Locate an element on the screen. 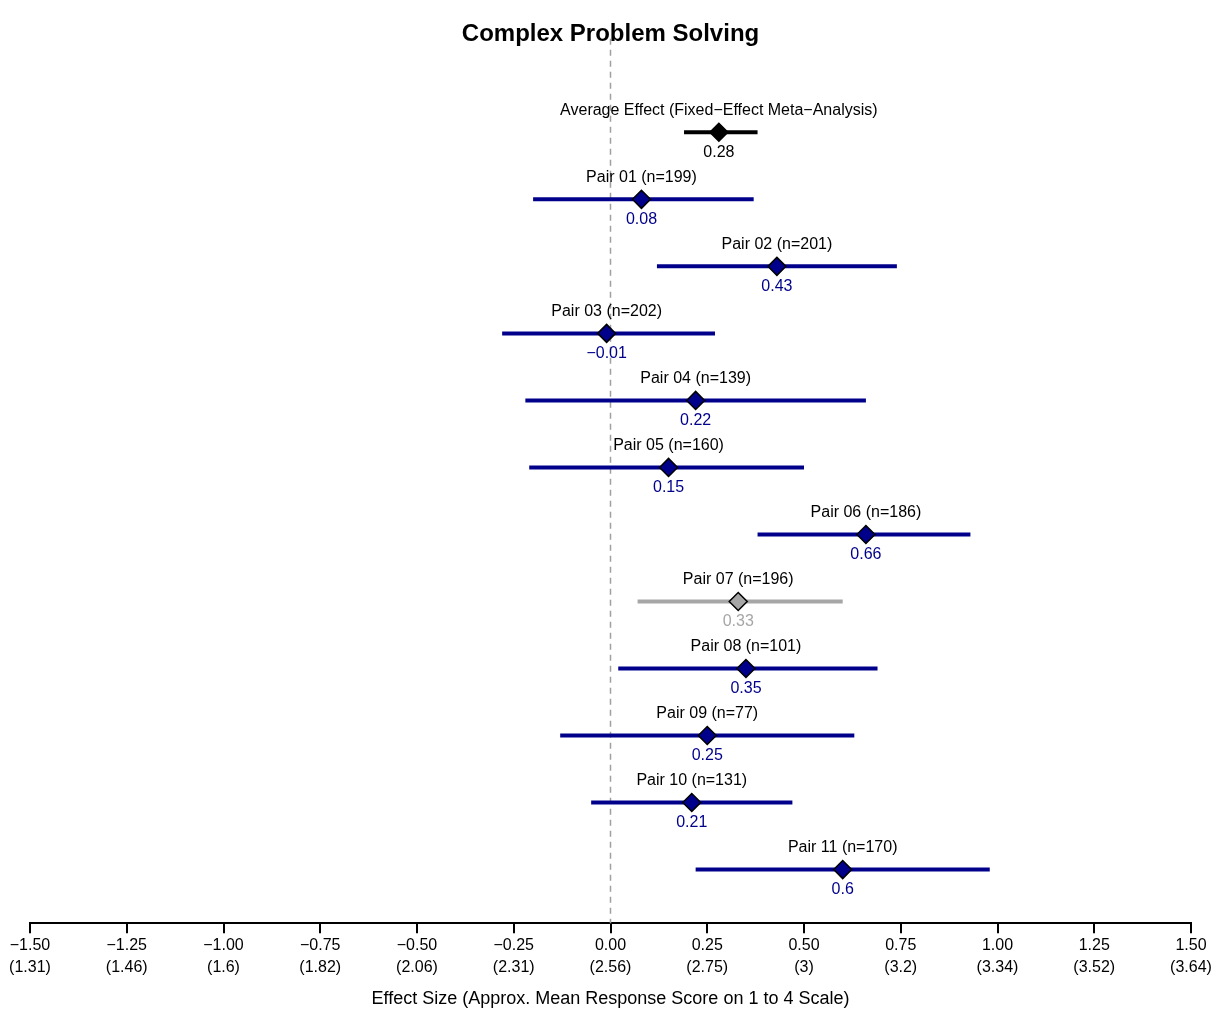 The width and height of the screenshot is (1225, 1014). x-tick-label: 0.00 is located at coordinates (610, 945).